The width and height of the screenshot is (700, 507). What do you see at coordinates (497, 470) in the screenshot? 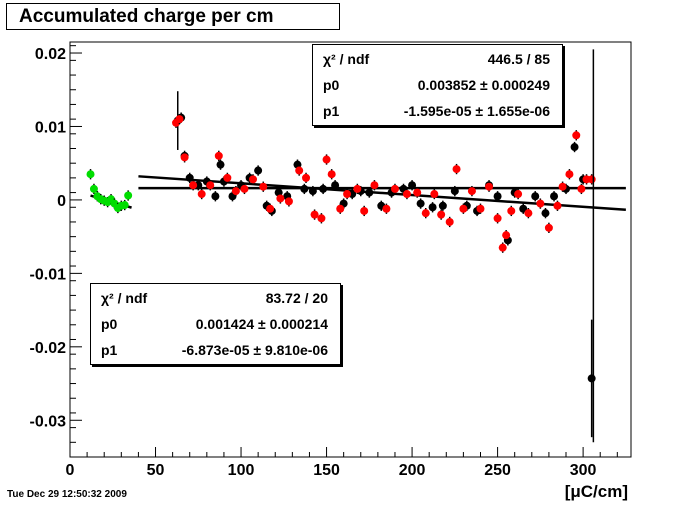
I see `x-tick-label: 250` at bounding box center [497, 470].